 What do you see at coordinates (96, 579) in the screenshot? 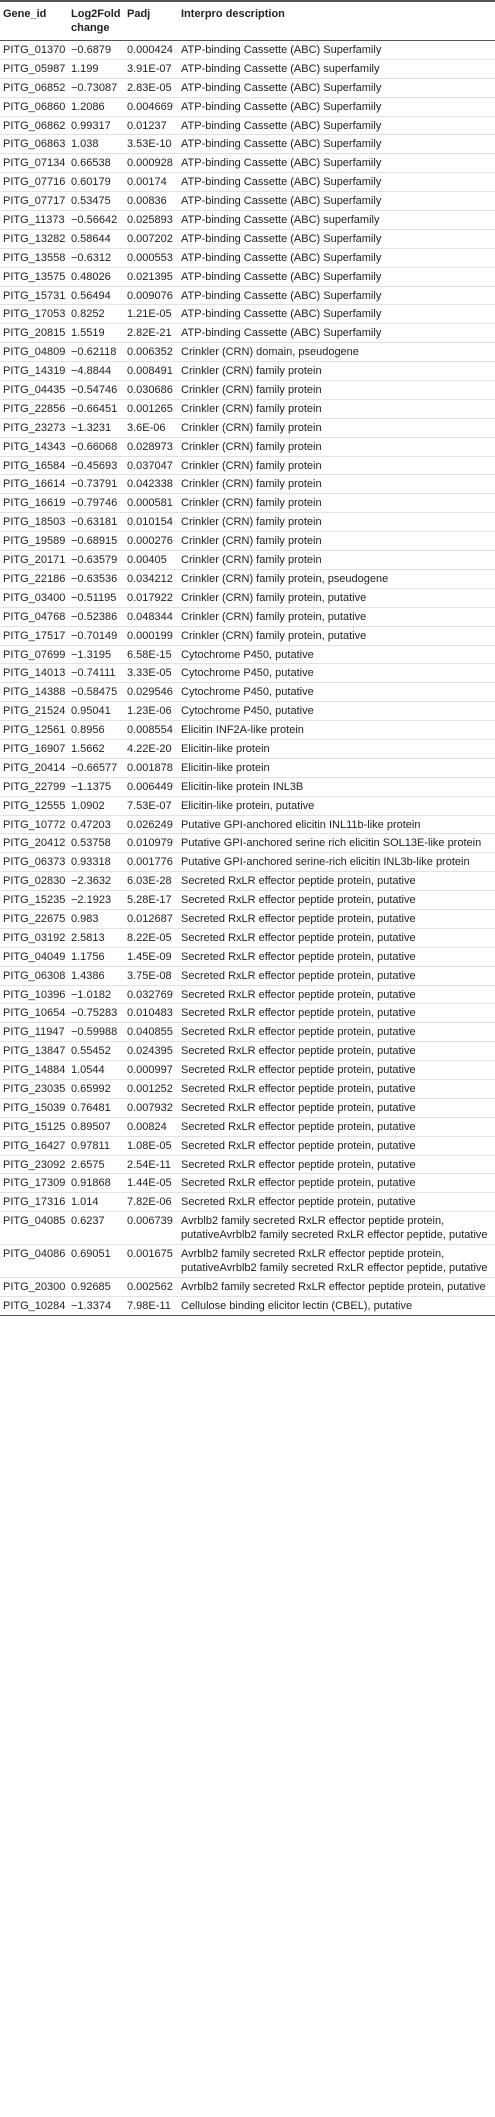
I see `table-cell: −0.63536` at bounding box center [96, 579].